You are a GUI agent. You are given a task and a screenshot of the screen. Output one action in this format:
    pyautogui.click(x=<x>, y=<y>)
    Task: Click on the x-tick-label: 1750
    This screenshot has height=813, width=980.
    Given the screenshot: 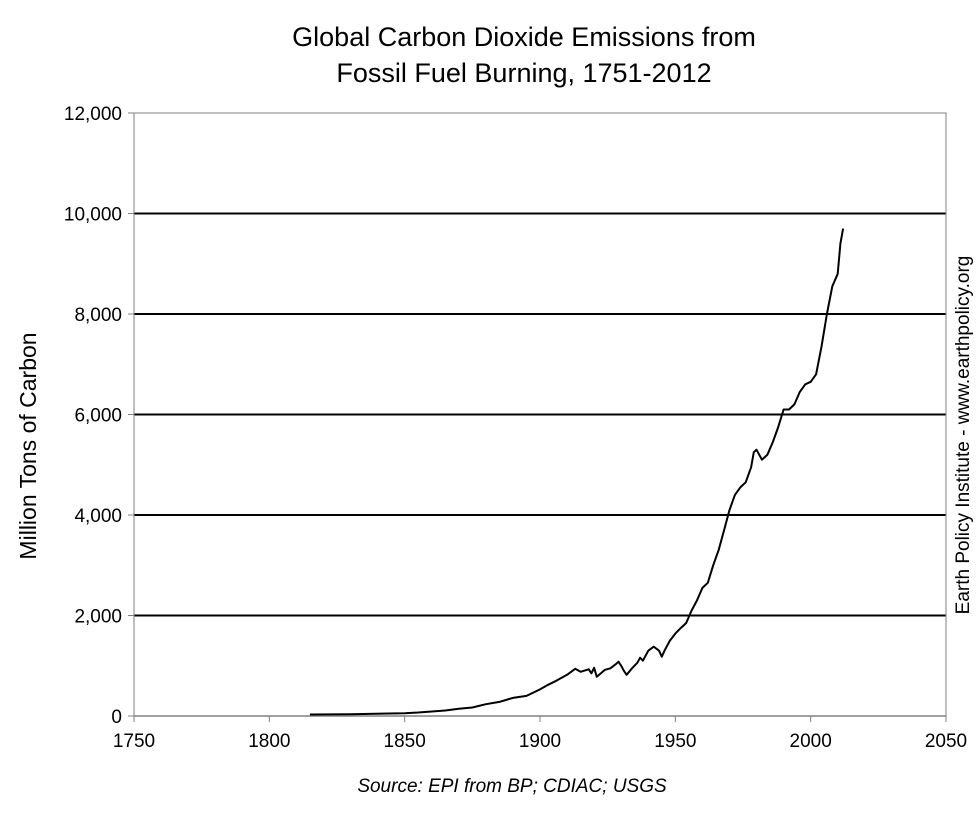 What is the action you would take?
    pyautogui.click(x=134, y=741)
    